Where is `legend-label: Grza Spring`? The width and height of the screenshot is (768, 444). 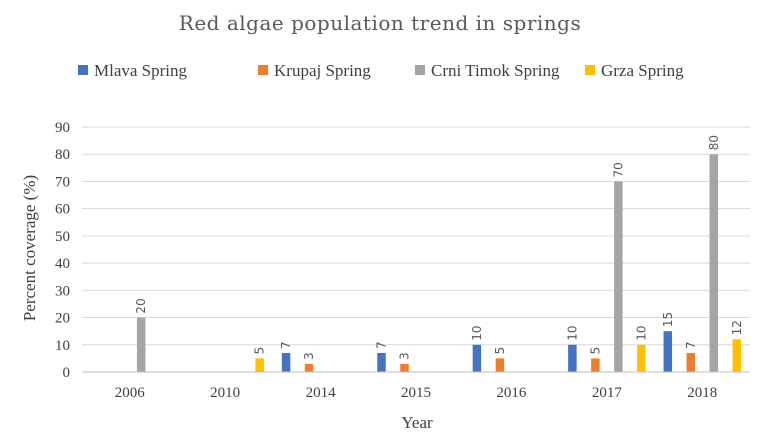
legend-label: Grza Spring is located at coordinates (642, 70).